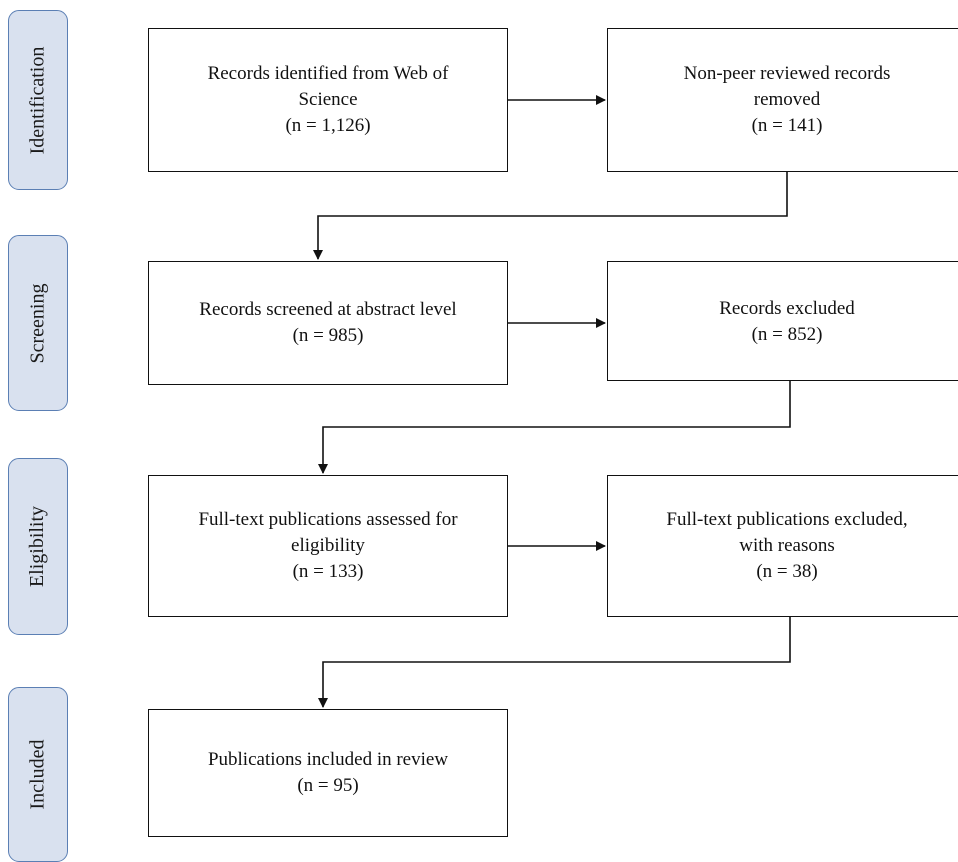  I want to click on fulltext-assessed-count: (n = 133), so click(328, 571).